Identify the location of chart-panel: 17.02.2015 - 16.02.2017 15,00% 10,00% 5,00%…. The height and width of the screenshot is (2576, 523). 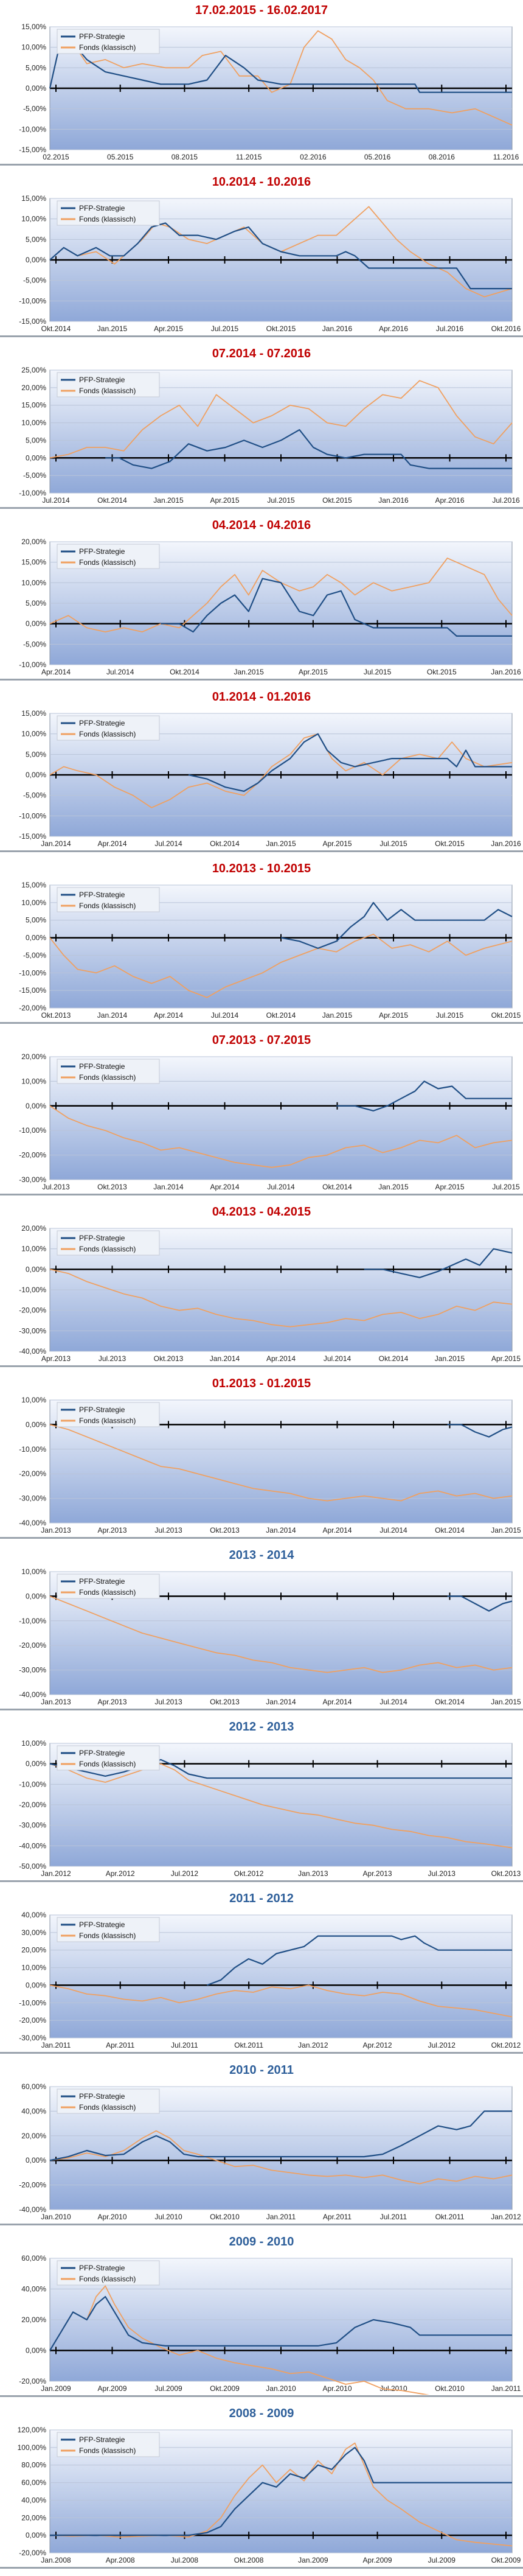
(261, 83).